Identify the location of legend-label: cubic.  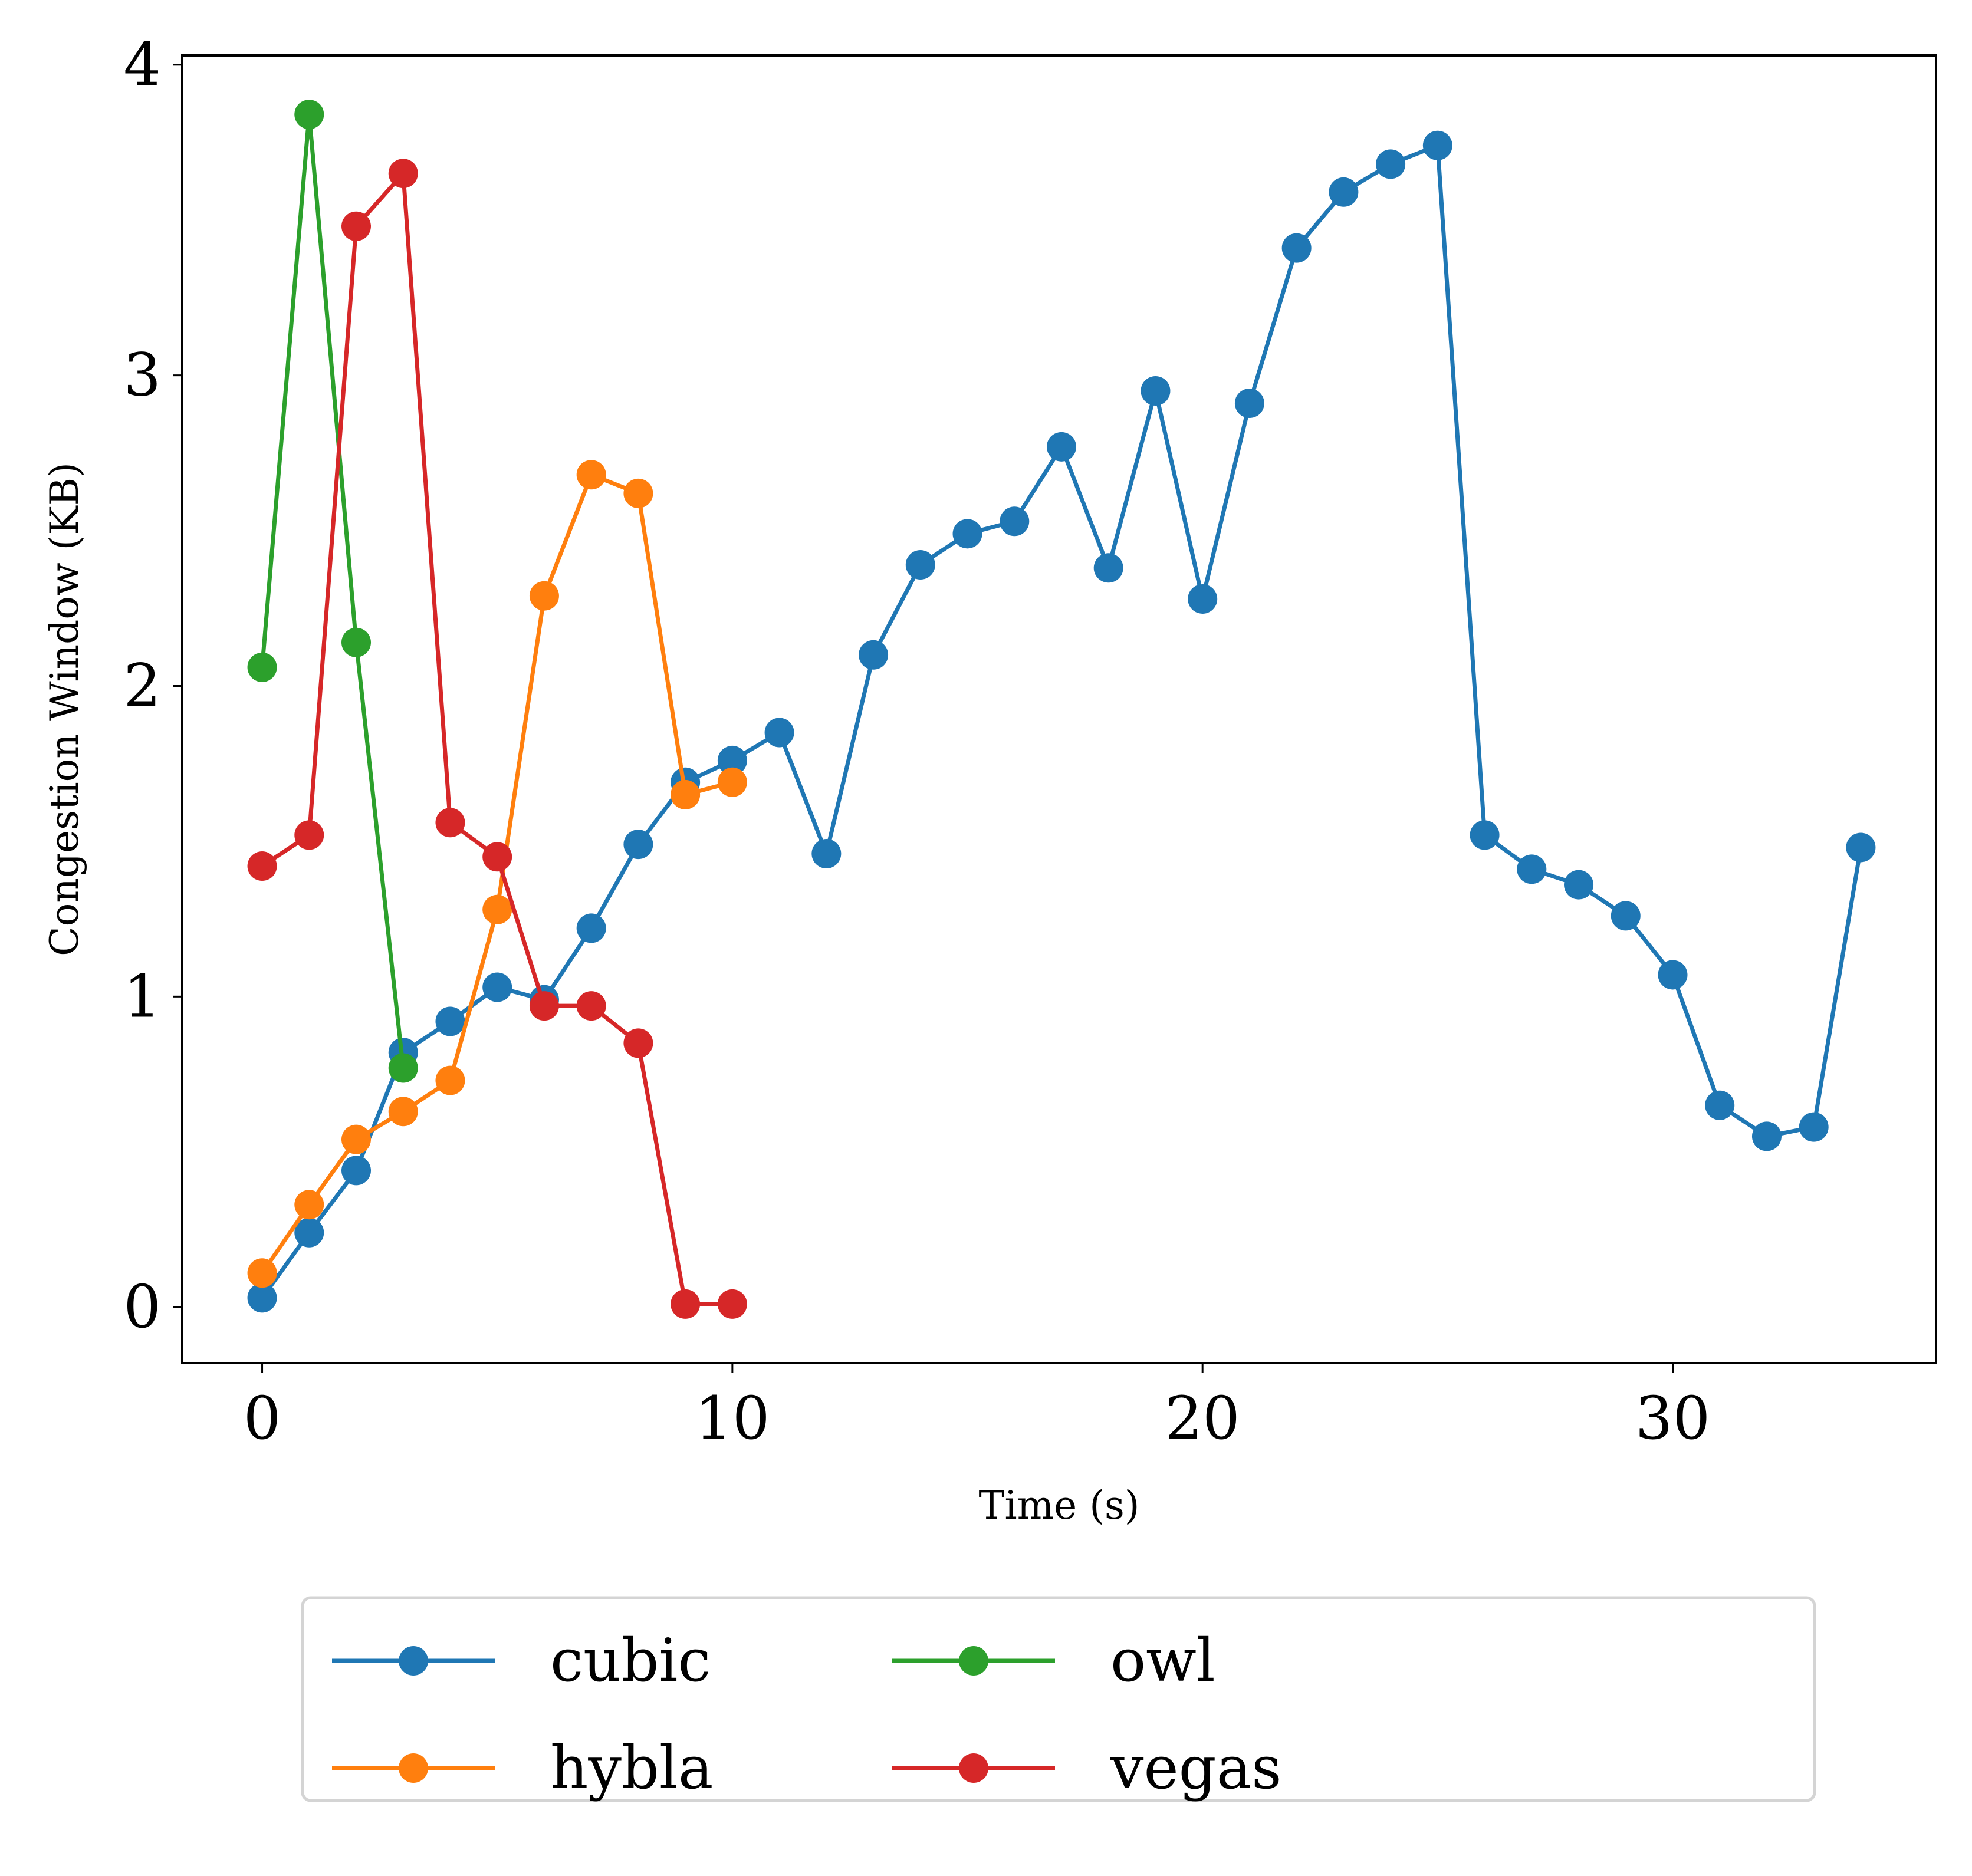
(630, 1661).